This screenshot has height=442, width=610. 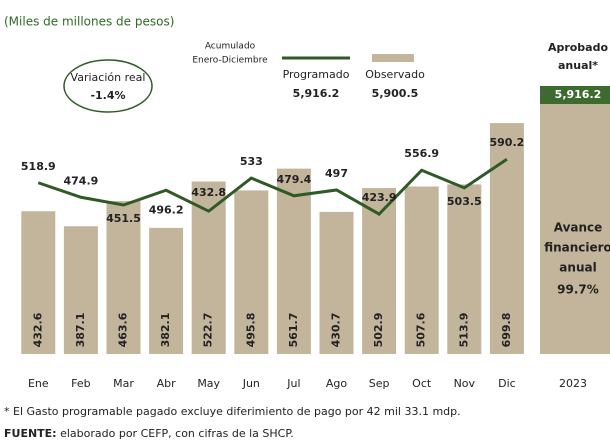 What do you see at coordinates (123, 218) in the screenshot?
I see `data-label: 451.5` at bounding box center [123, 218].